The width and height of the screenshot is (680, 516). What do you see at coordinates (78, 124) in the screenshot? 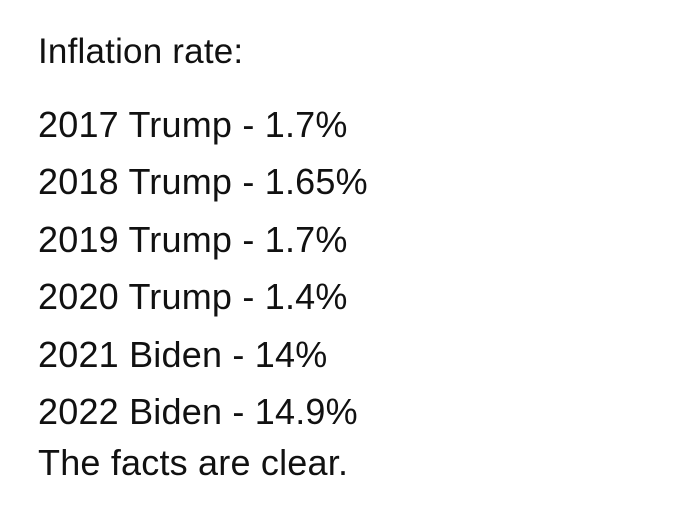
I see `row-year: 2017` at bounding box center [78, 124].